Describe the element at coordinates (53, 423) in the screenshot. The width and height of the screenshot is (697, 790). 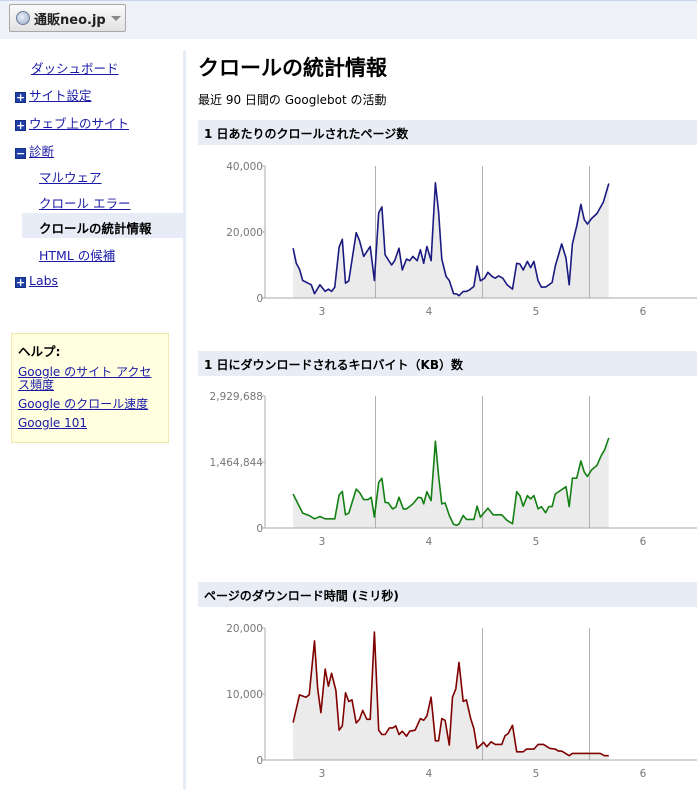
I see `help-link-google-101: Google 101` at that location.